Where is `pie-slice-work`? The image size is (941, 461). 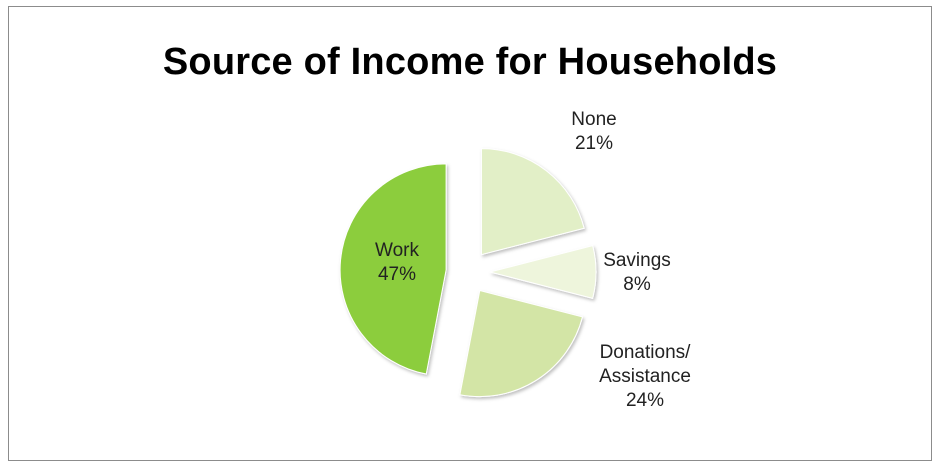
pie-slice-work is located at coordinates (393, 269).